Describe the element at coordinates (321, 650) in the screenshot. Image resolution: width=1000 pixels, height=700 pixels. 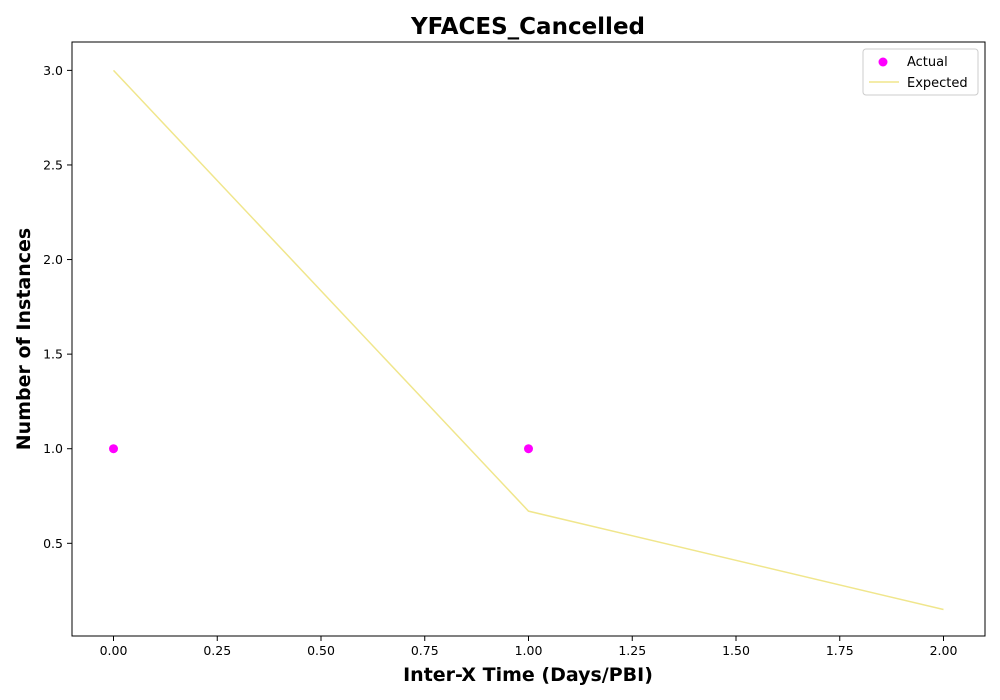
I see `x-tick-label: 0.50` at that location.